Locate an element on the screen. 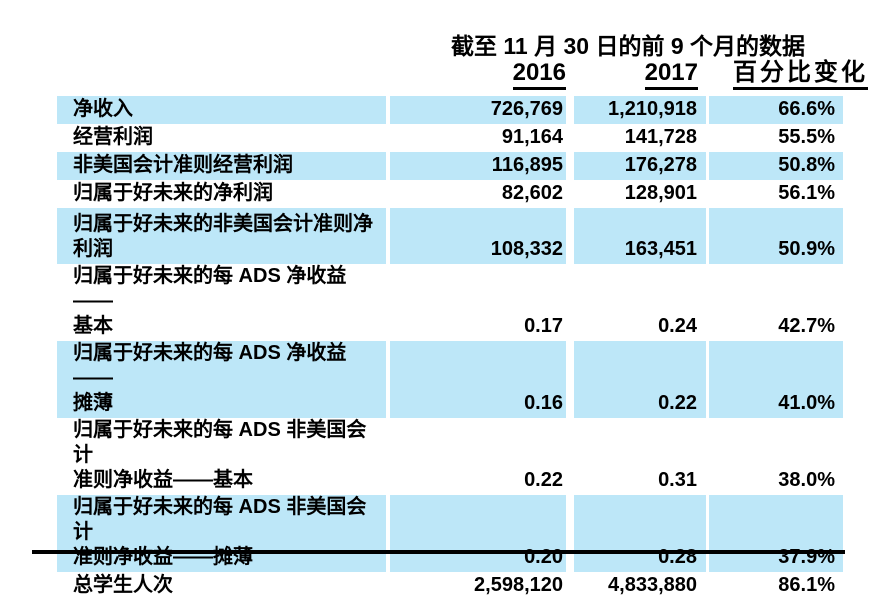 Image resolution: width=896 pixels, height=600 pixels. row-value-pct-change: 56.1% is located at coordinates (806, 193).